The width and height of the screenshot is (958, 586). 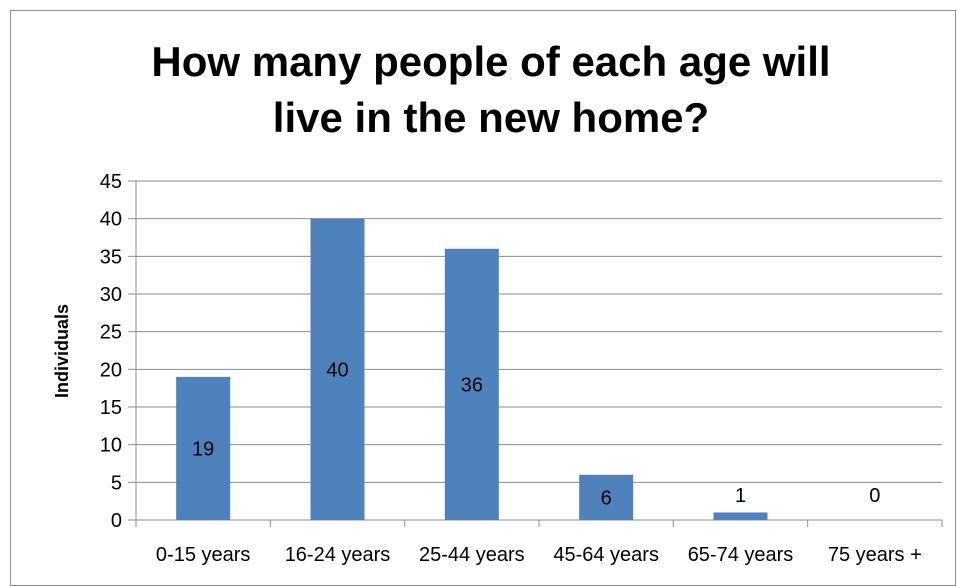 I want to click on y-tick-label: 25, so click(x=111, y=333).